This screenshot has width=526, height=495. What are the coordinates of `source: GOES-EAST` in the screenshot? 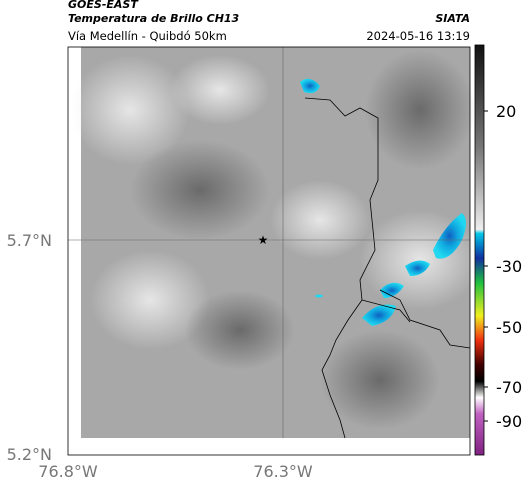 It's located at (103, 5).